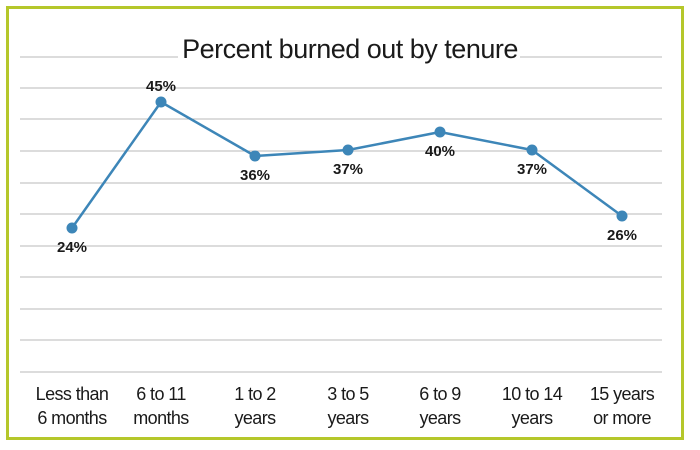 Image resolution: width=700 pixels, height=450 pixels. I want to click on x-tick-label: 15 years or more, so click(622, 406).